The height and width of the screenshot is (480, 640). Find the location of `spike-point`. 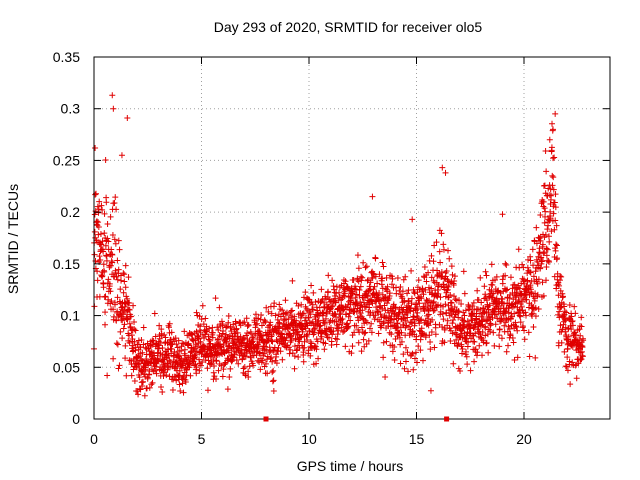

spike-point is located at coordinates (555, 113).